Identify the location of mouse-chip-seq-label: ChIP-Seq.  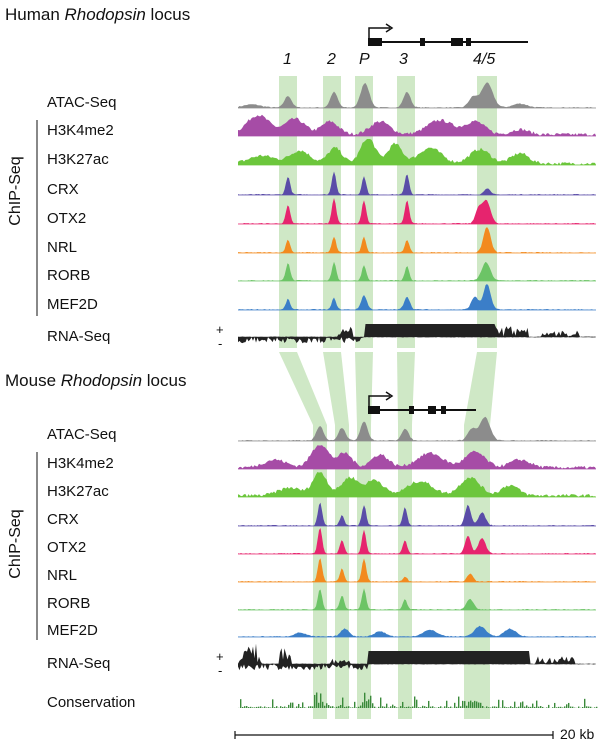
(15, 544).